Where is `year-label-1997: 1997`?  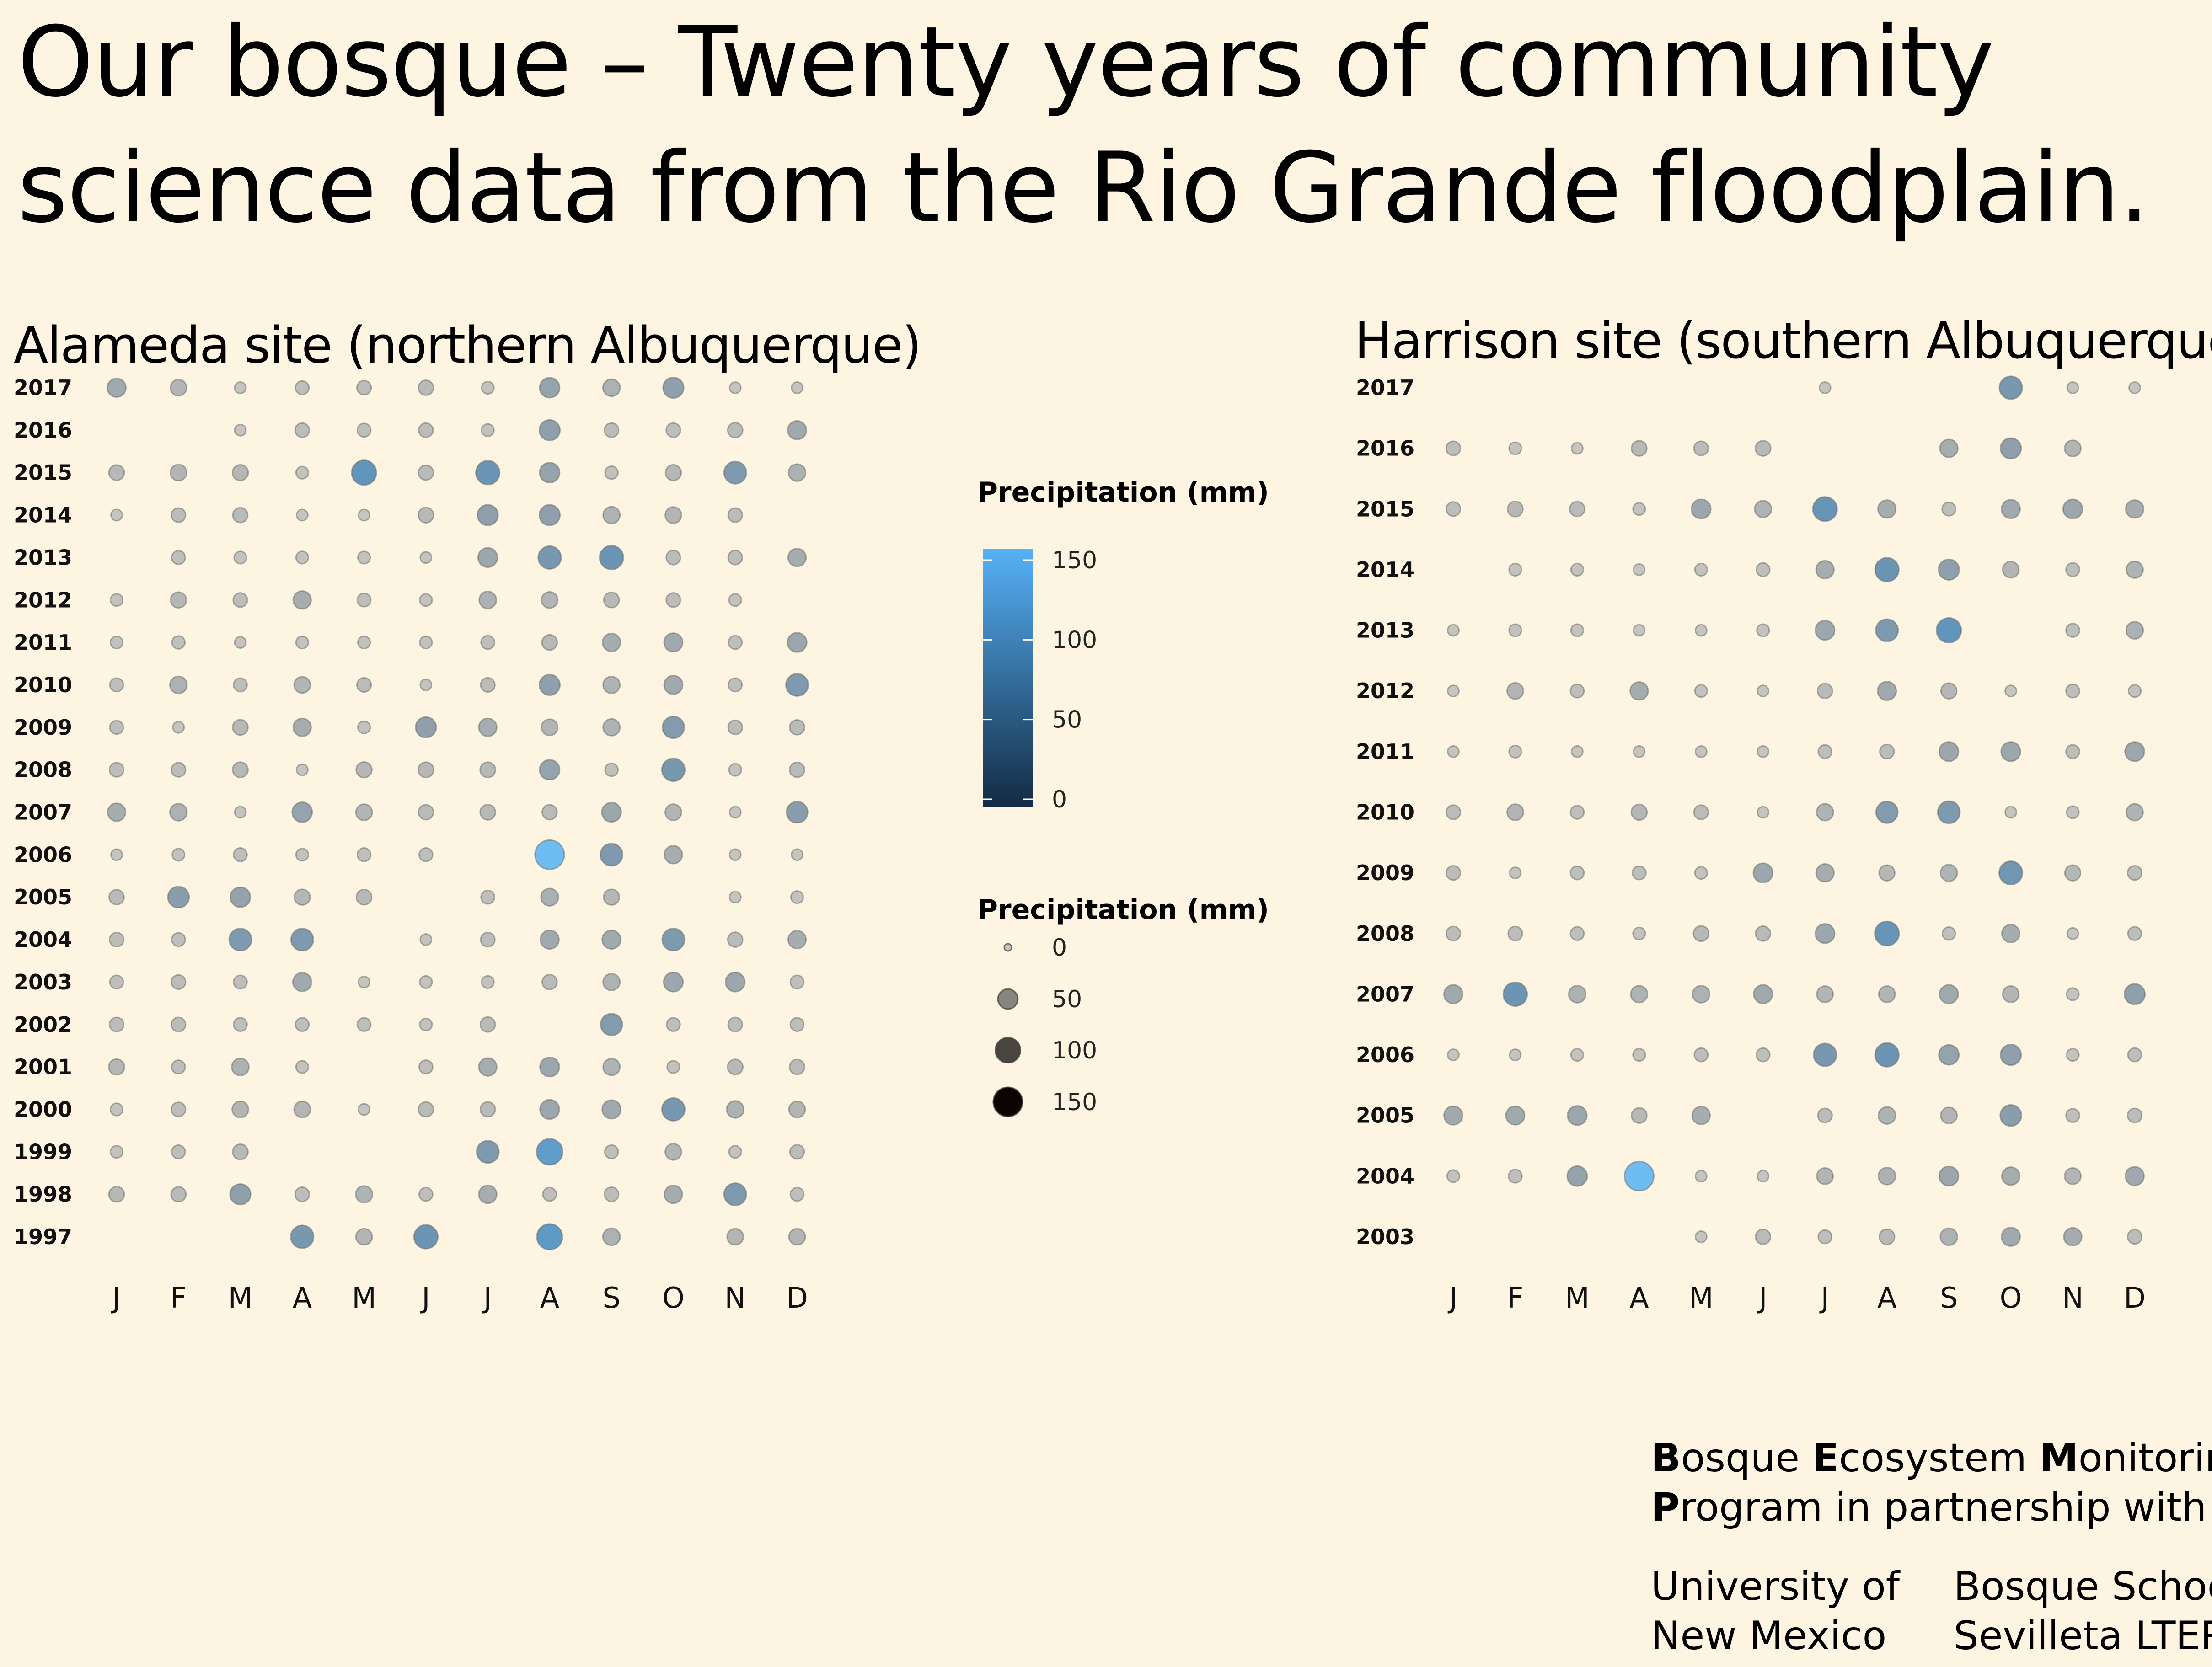 year-label-1997: 1997 is located at coordinates (43, 1236).